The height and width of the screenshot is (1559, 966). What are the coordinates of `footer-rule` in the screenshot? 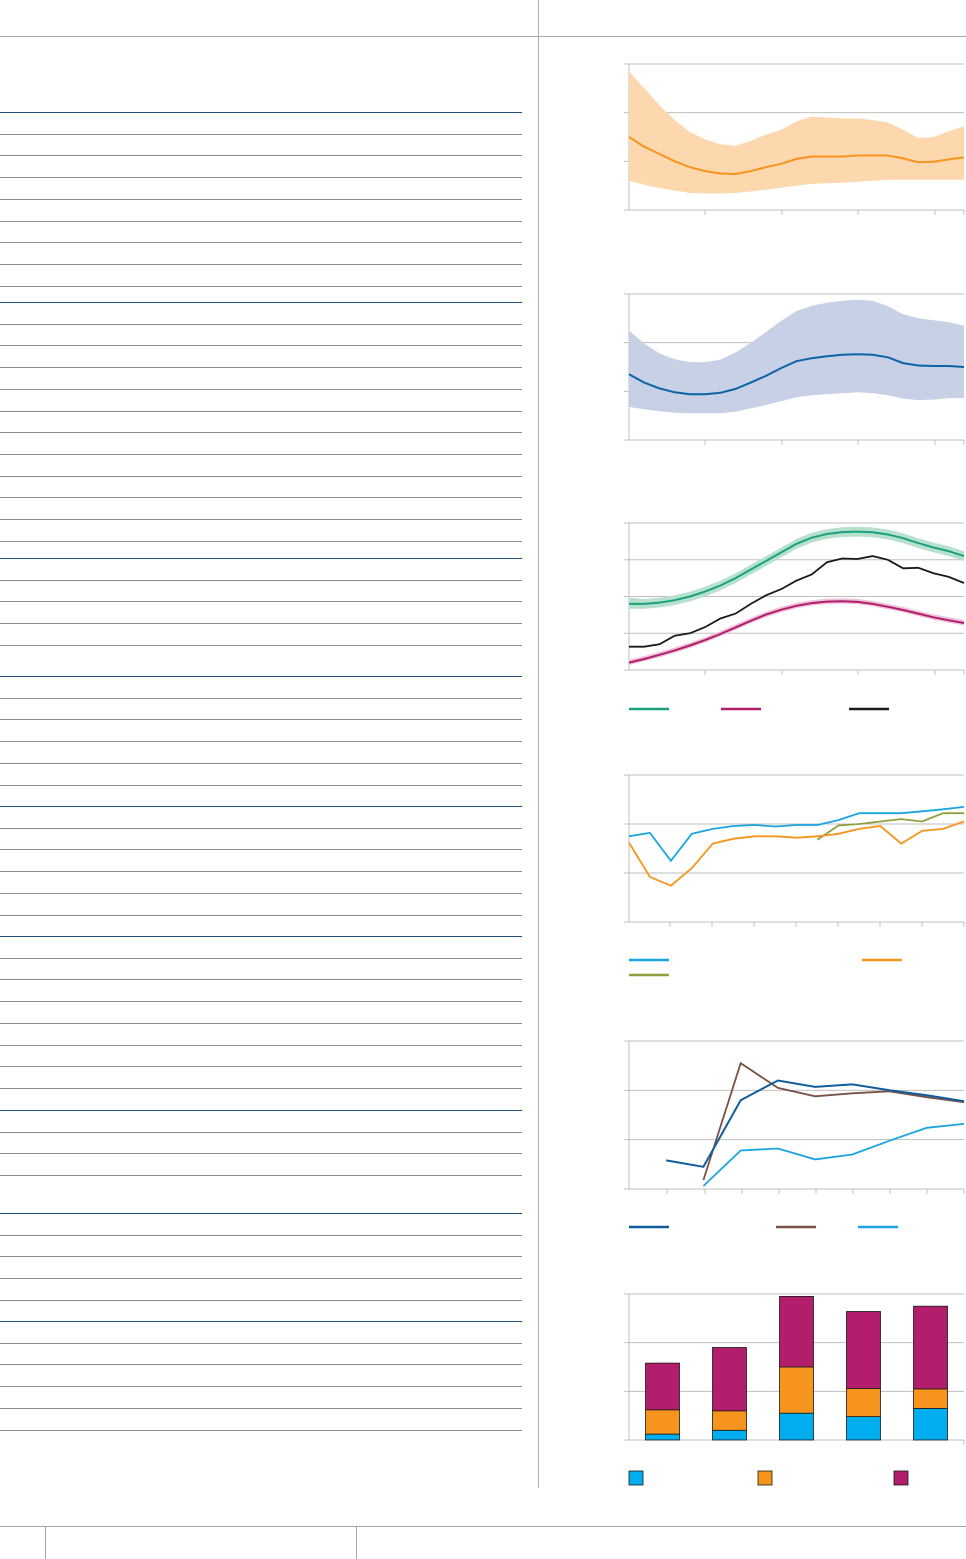 It's located at (483, 1526).